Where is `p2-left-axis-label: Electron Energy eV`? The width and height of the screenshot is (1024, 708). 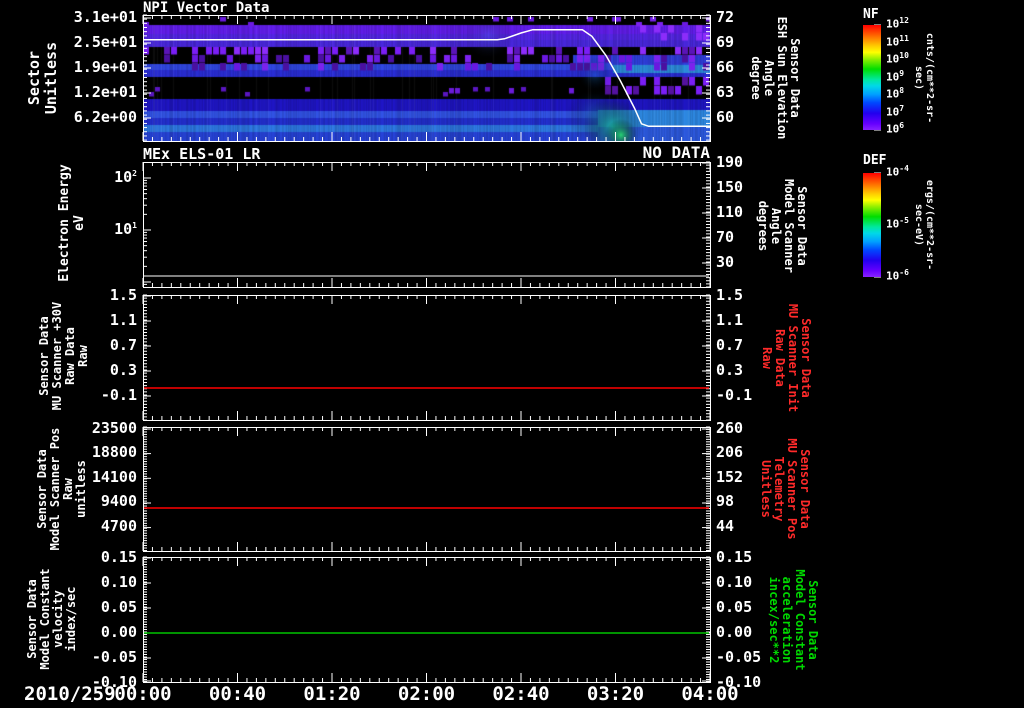 p2-left-axis-label: Electron Energy eV is located at coordinates (72, 222).